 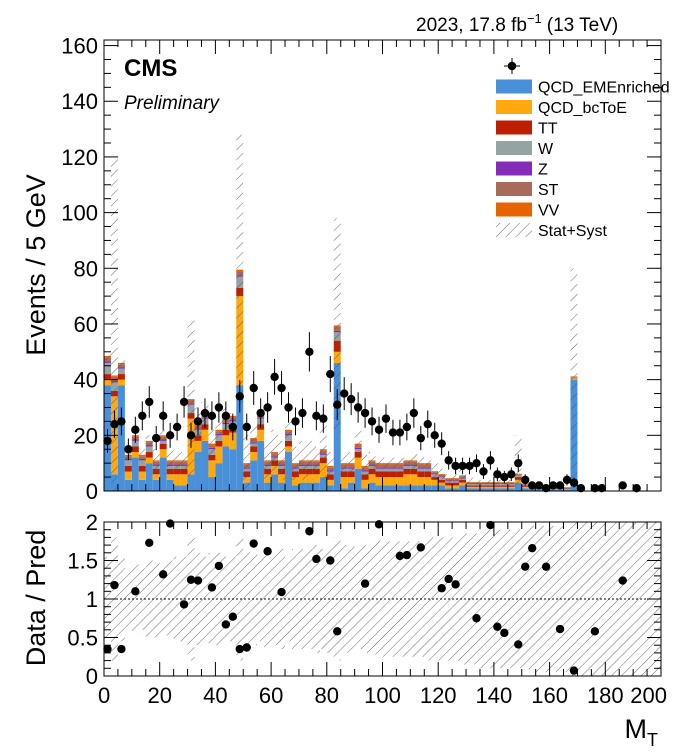 What do you see at coordinates (514, 230) in the screenshot?
I see `legend-swatch-hatch` at bounding box center [514, 230].